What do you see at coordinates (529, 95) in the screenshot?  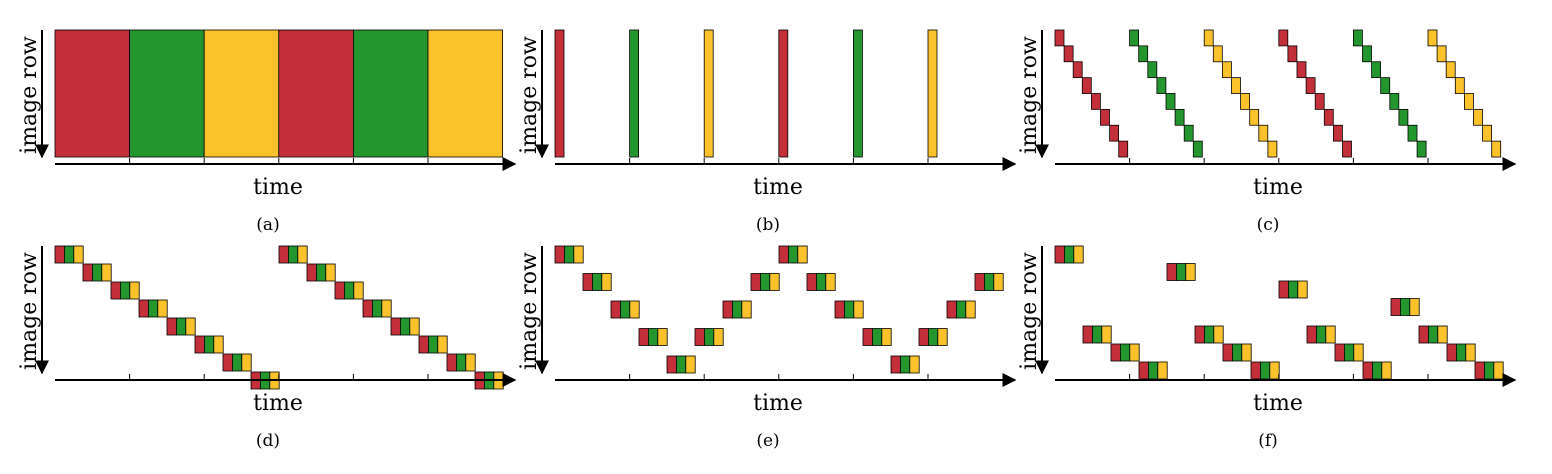 I see `panel-b-y-label: image row` at bounding box center [529, 95].